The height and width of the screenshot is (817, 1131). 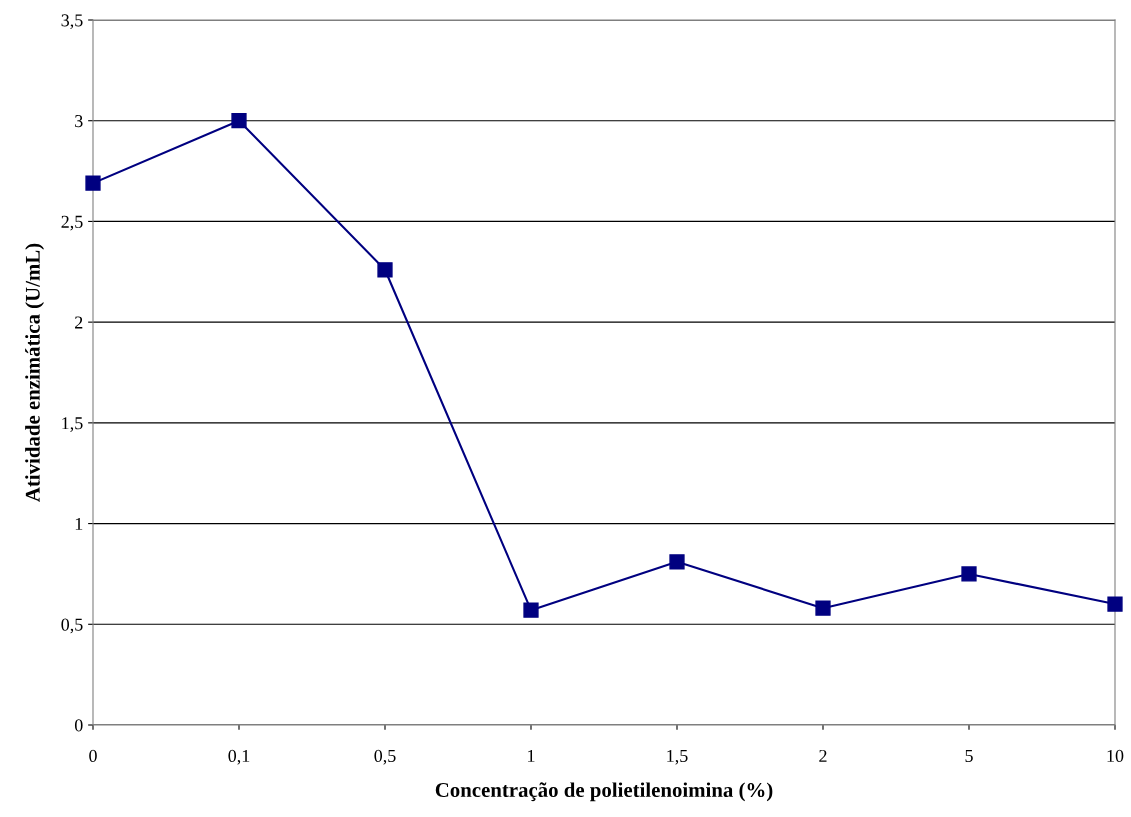 What do you see at coordinates (79, 121) in the screenshot?
I see `y-tick-label: 3` at bounding box center [79, 121].